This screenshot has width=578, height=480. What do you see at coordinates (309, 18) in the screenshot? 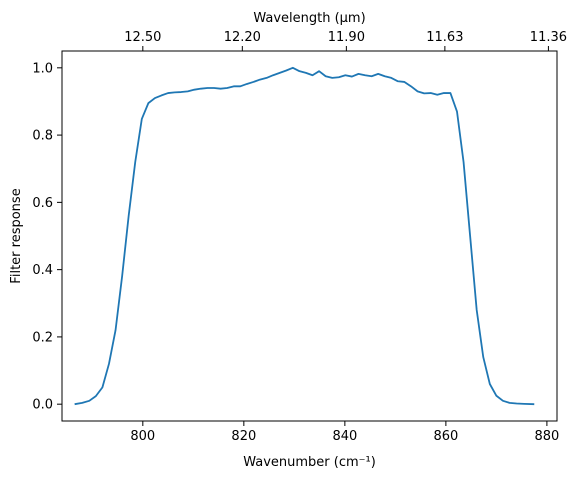
I see `top-x-axis-label: Wavelength (μm)` at bounding box center [309, 18].